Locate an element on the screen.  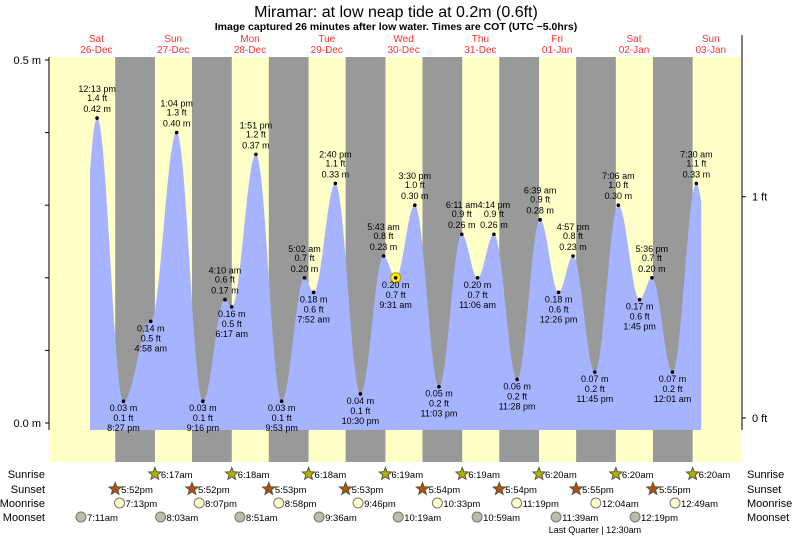
day-date: 01-Jan is located at coordinates (557, 50).